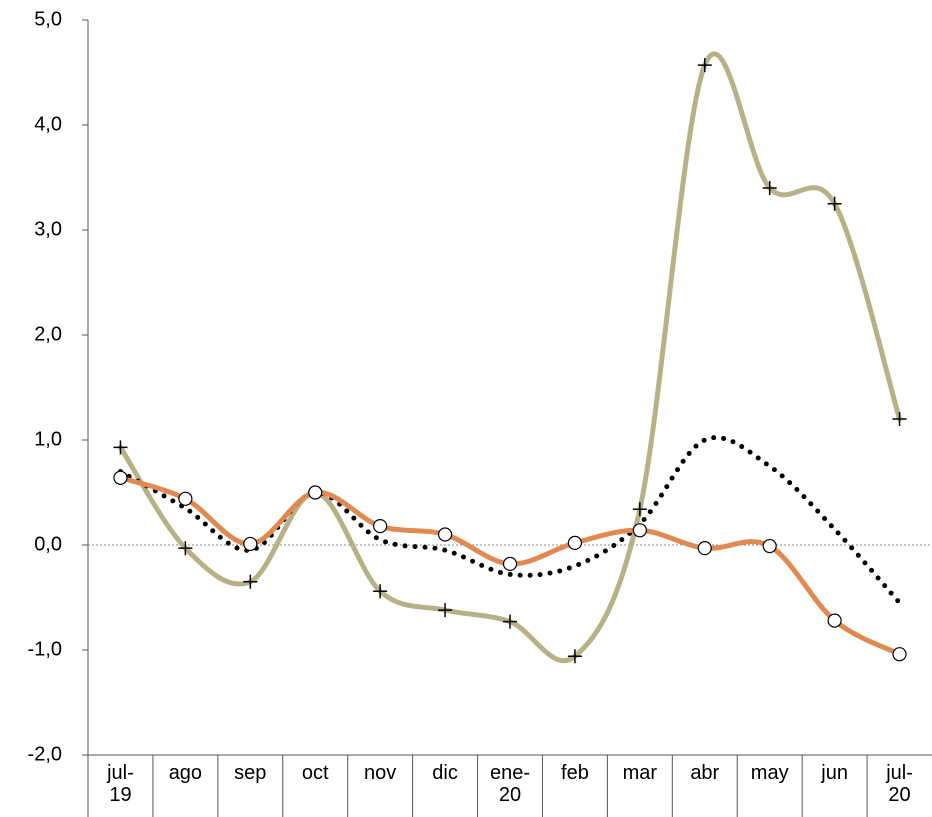 The width and height of the screenshot is (932, 817). Describe the element at coordinates (48, 439) in the screenshot. I see `y-tick-label: 1,0` at that location.